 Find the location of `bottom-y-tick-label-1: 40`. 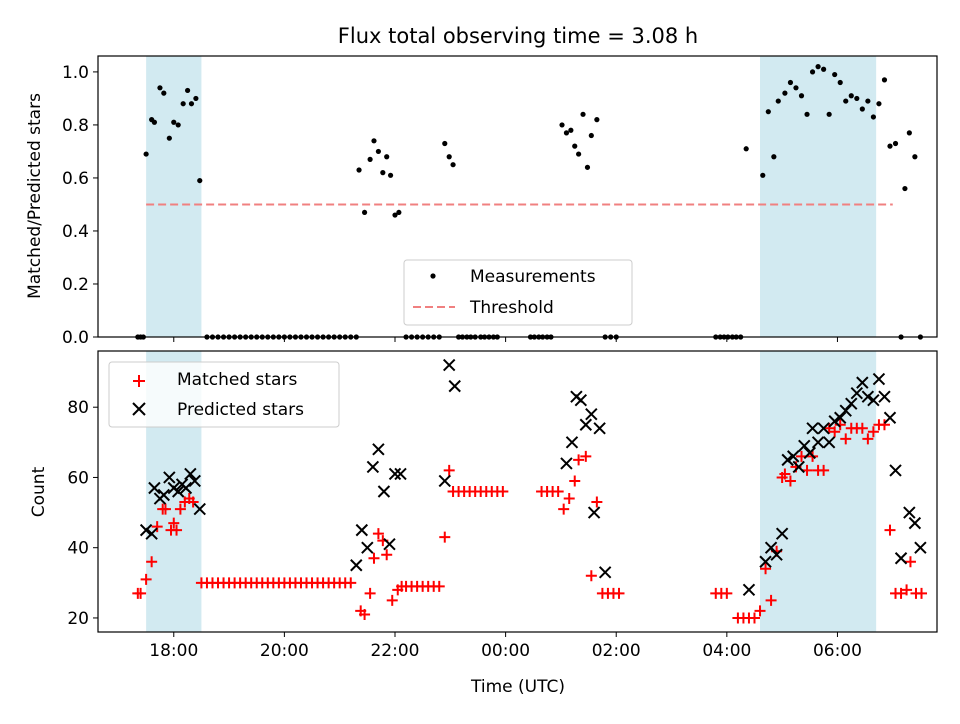

bottom-y-tick-label-1: 40 is located at coordinates (78, 549).